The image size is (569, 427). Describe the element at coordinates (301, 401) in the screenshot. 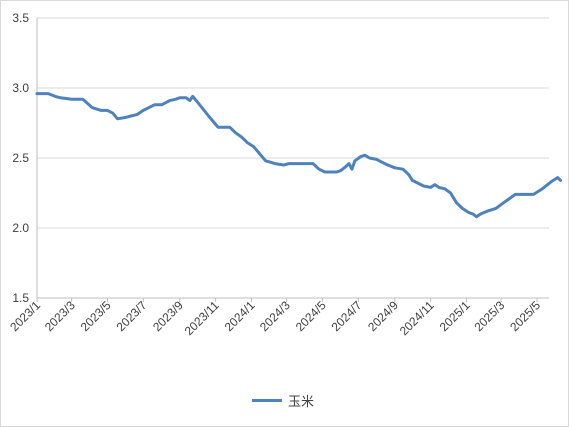

I see `legend-label: 玉米` at that location.